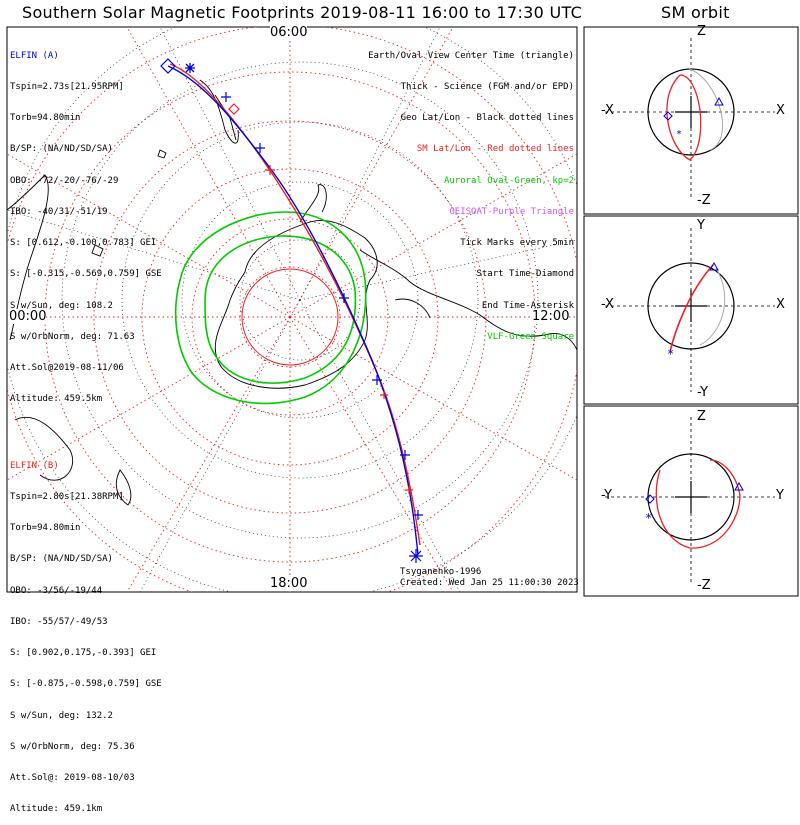 Image resolution: width=800 pixels, height=825 pixels. I want to click on elfin-a-line: B/SP: (NA/ND/SD/SA), so click(61, 149).